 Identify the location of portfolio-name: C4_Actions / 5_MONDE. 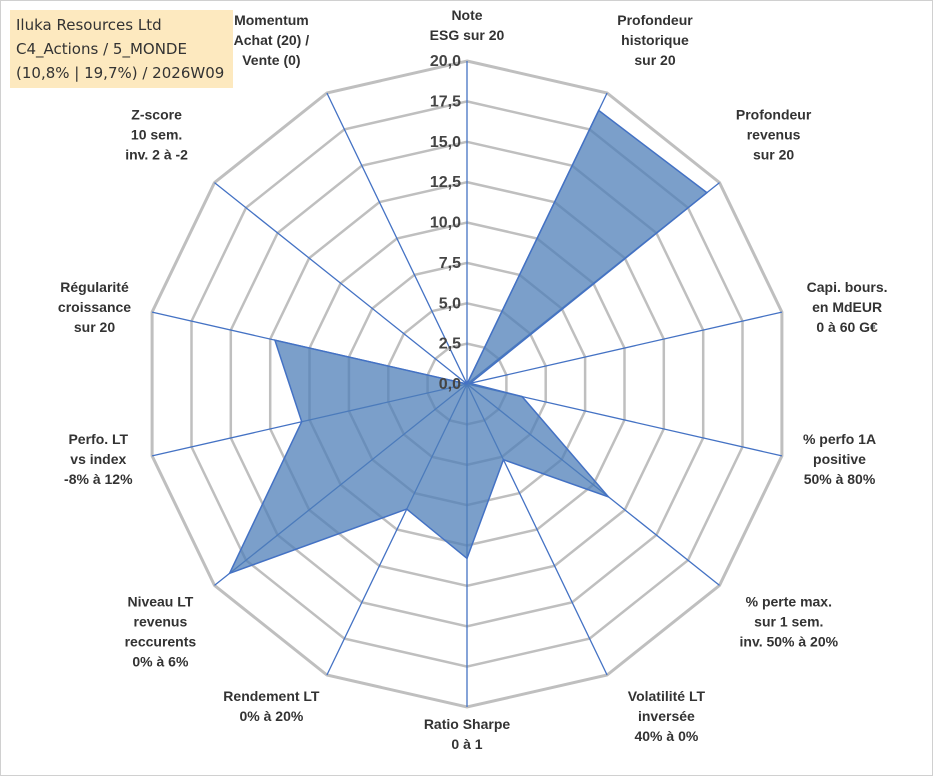
(101, 49).